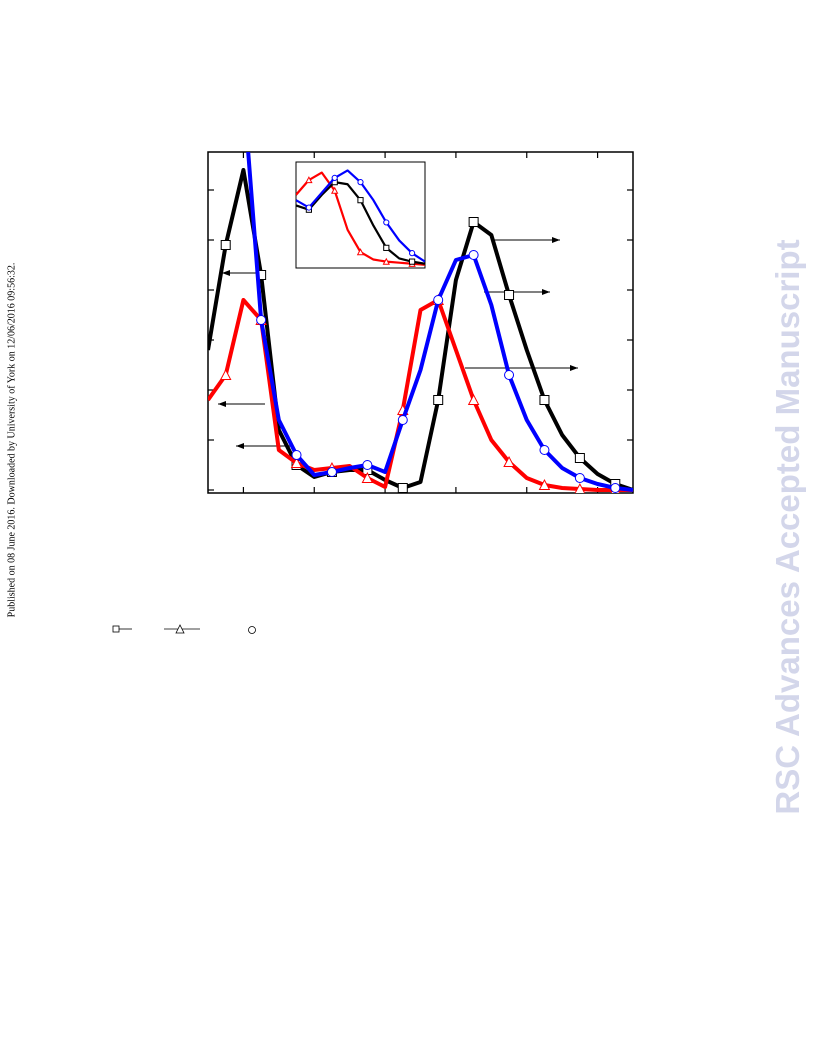 This screenshot has width=816, height=1056. I want to click on plot-frame, so click(360, 215).